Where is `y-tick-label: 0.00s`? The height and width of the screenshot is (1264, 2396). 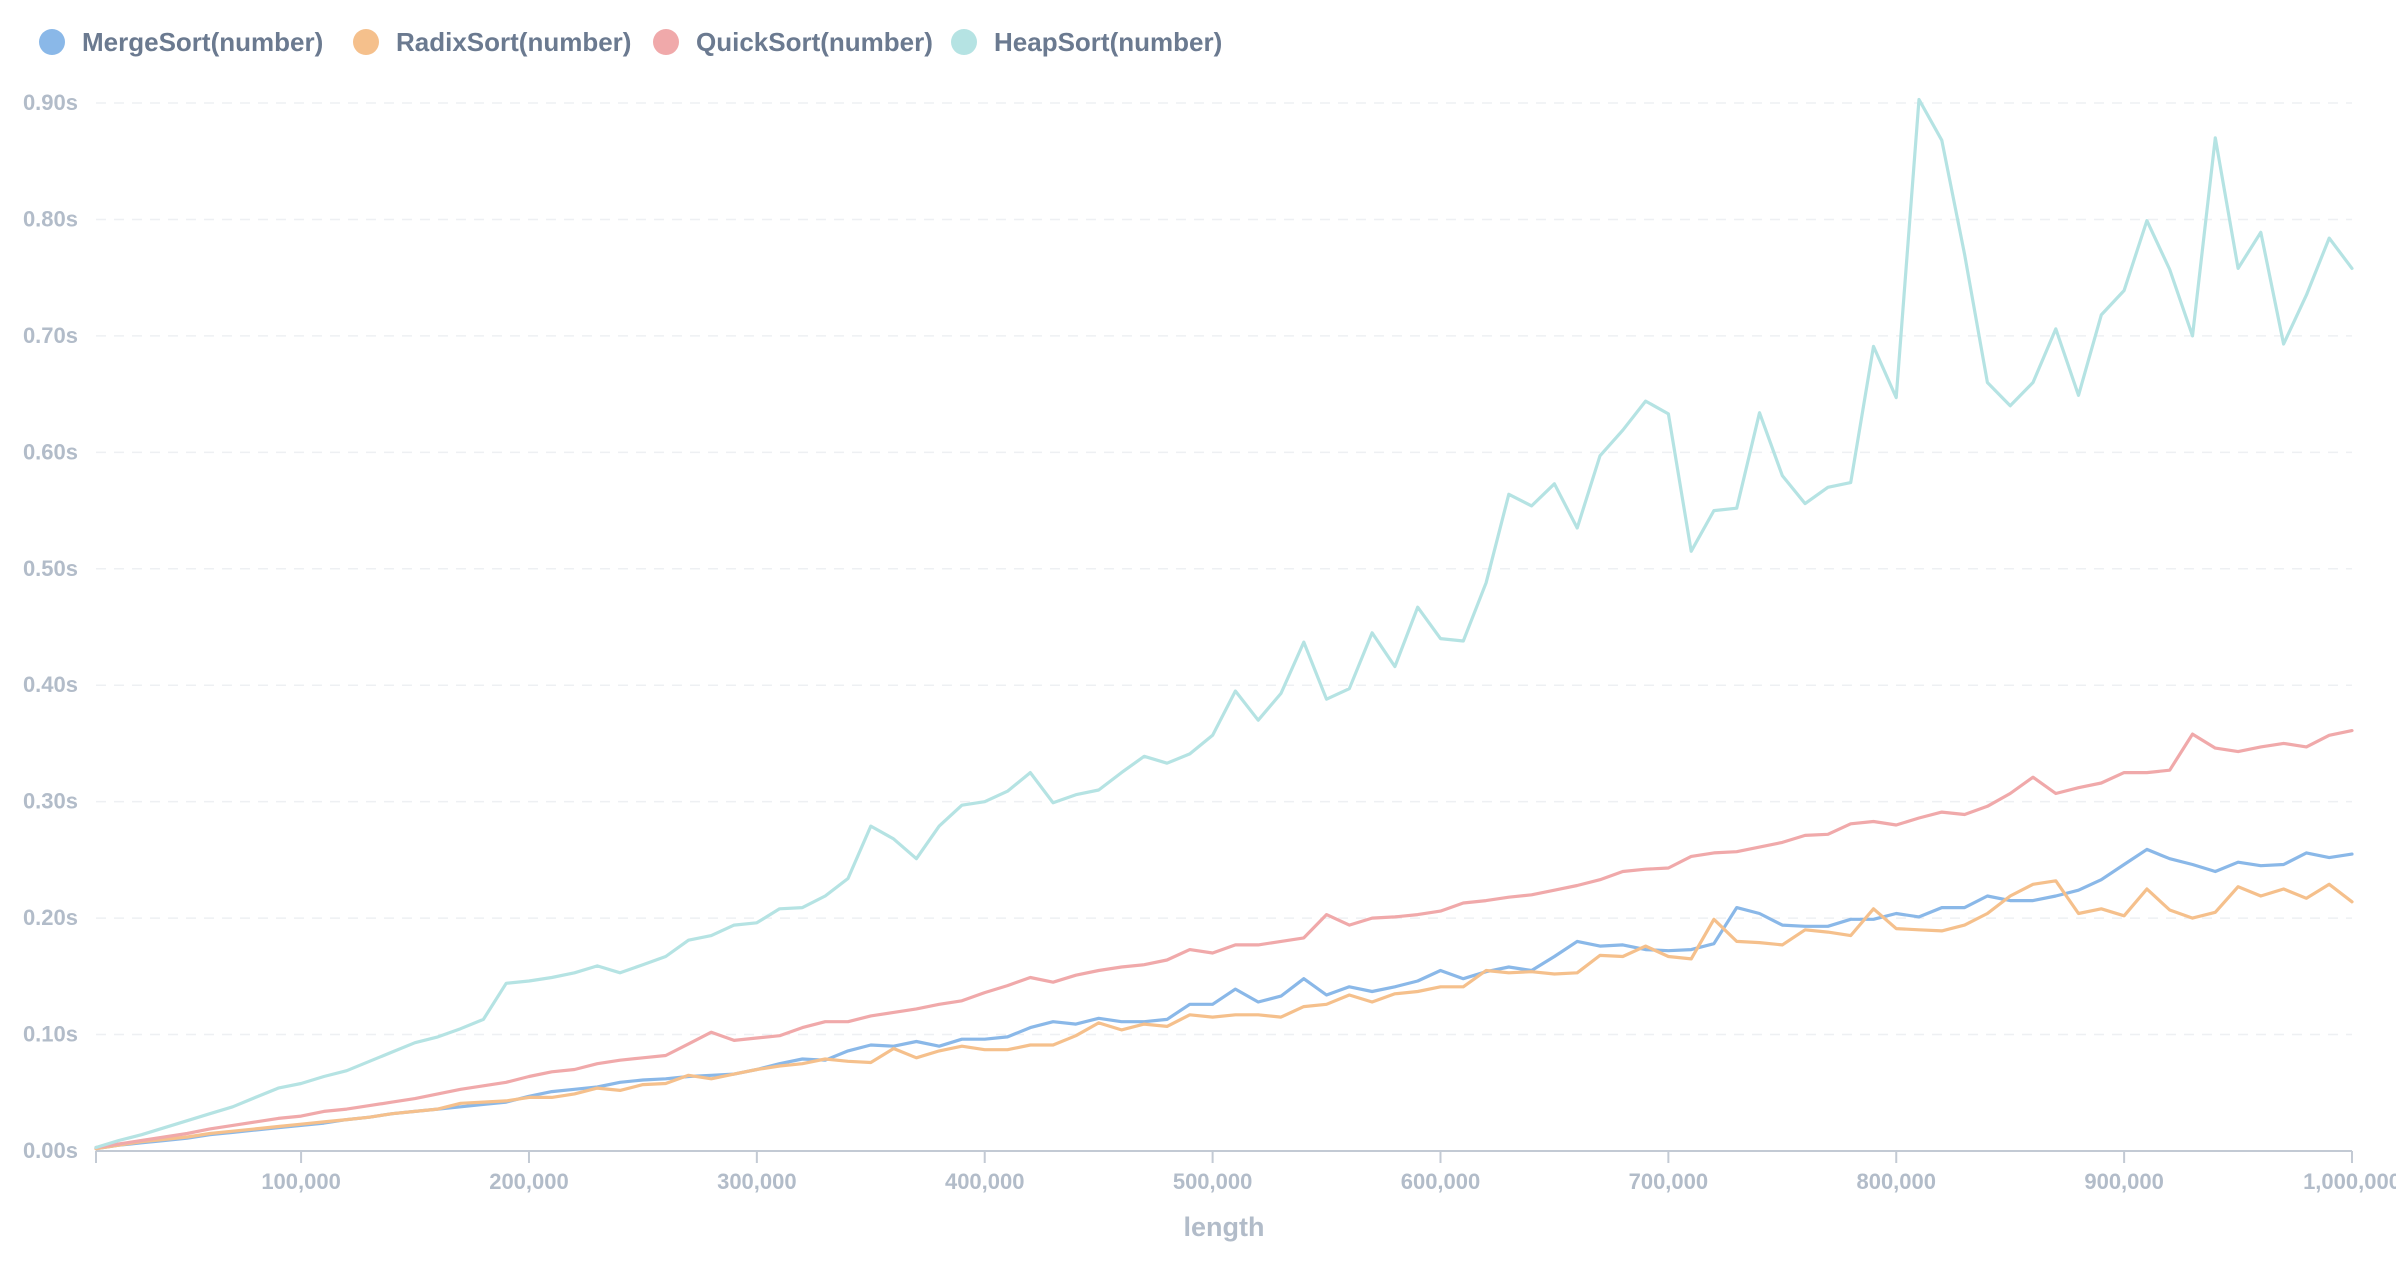
y-tick-label: 0.00s is located at coordinates (50, 1150).